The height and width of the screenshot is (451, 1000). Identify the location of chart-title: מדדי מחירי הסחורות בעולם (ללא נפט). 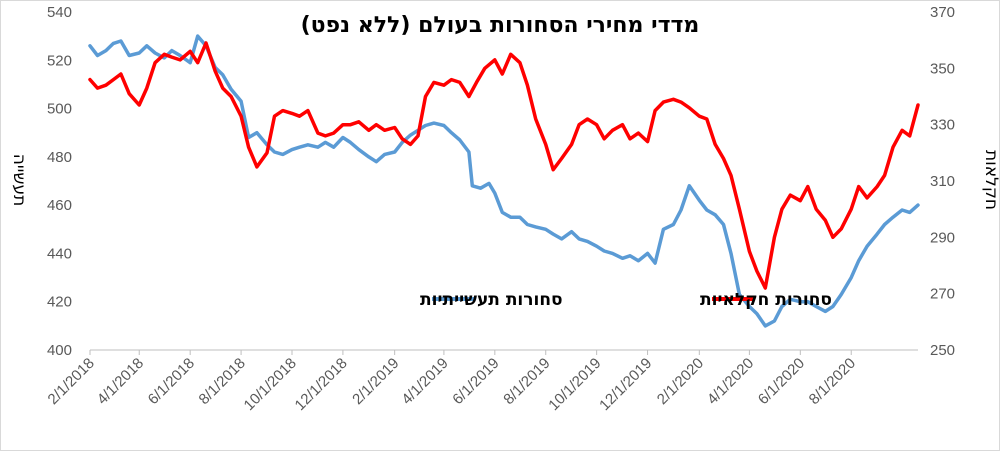
(500, 25).